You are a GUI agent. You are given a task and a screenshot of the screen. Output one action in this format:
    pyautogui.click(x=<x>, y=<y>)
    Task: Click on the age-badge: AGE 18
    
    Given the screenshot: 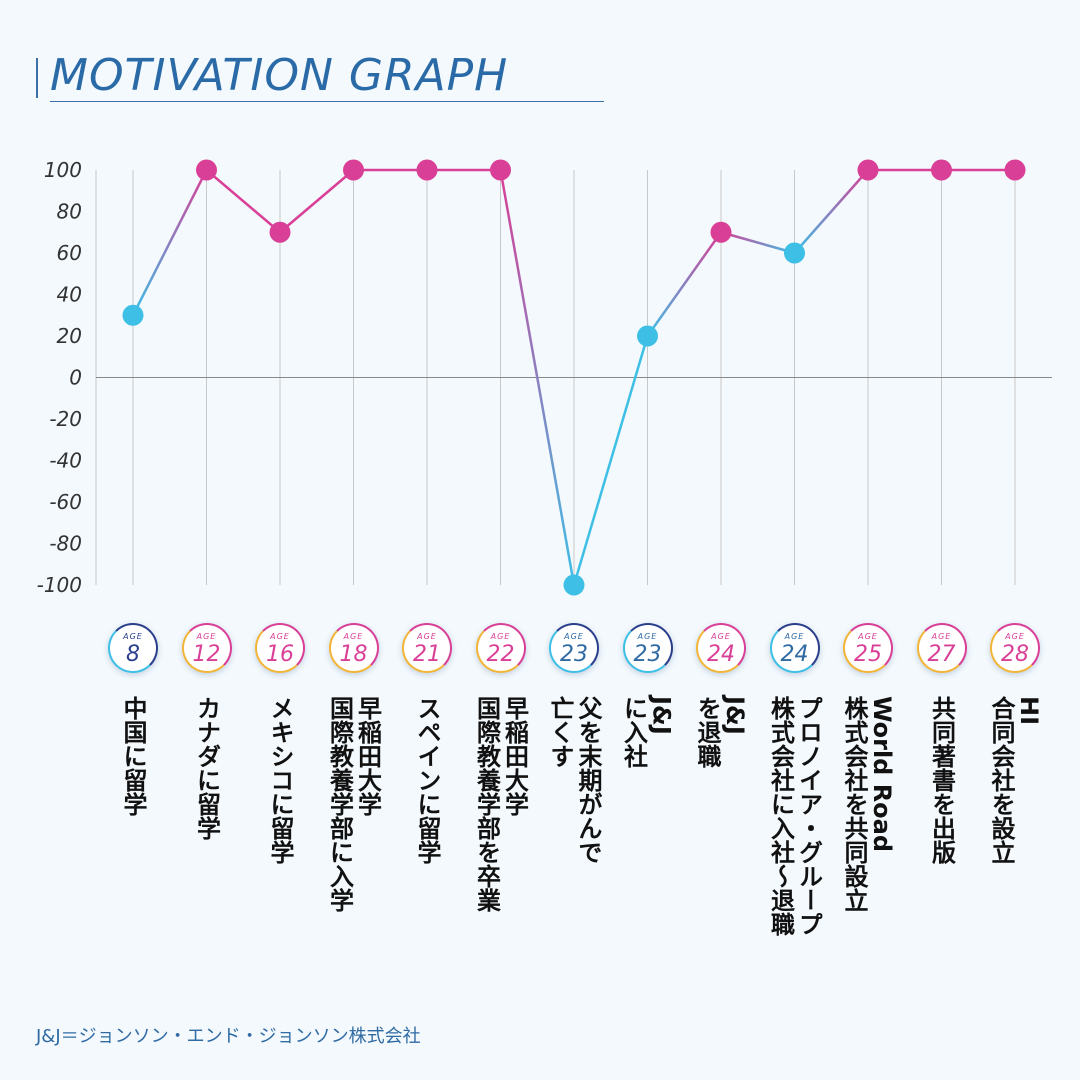 What is the action you would take?
    pyautogui.click(x=353, y=648)
    